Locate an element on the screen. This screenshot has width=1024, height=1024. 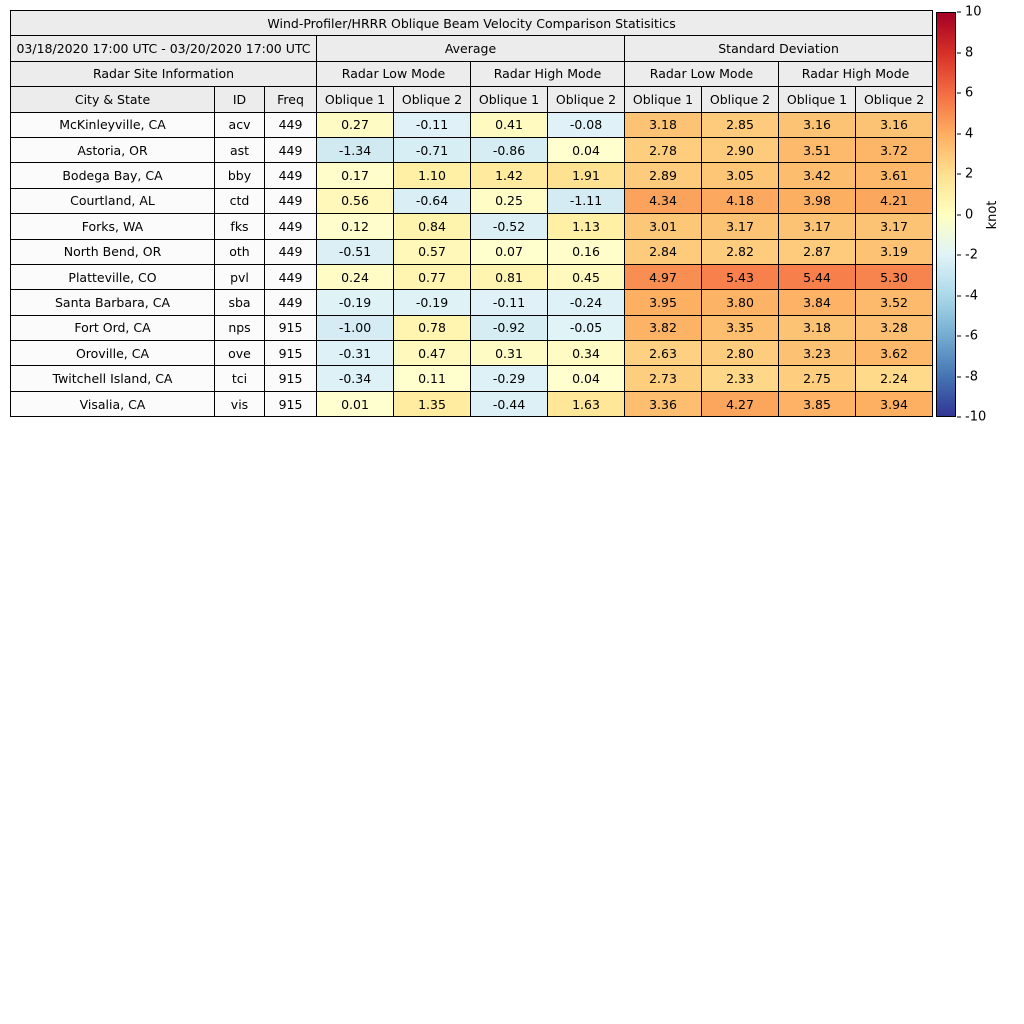
value-cell: 0.01 is located at coordinates (355, 404).